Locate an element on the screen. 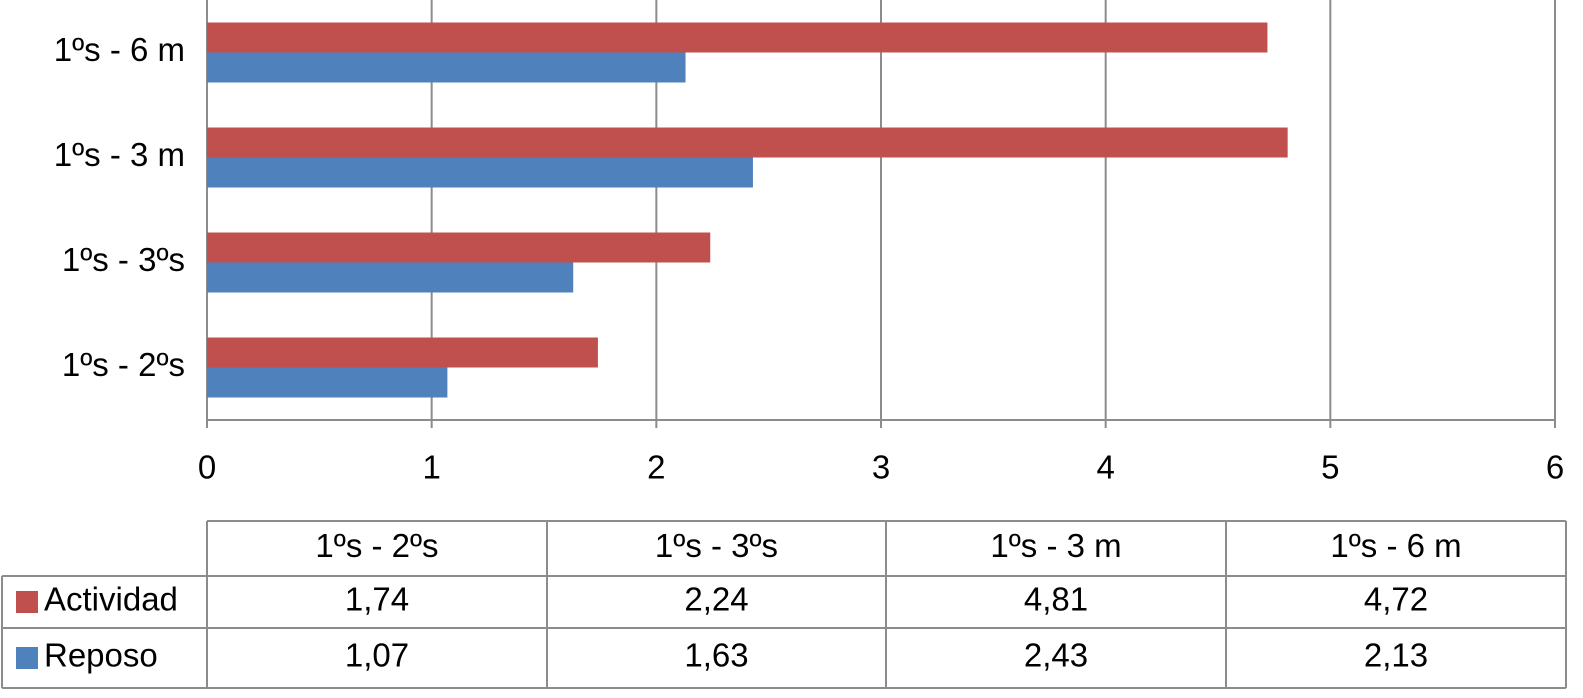  table-value: 2,24 is located at coordinates (716, 599).